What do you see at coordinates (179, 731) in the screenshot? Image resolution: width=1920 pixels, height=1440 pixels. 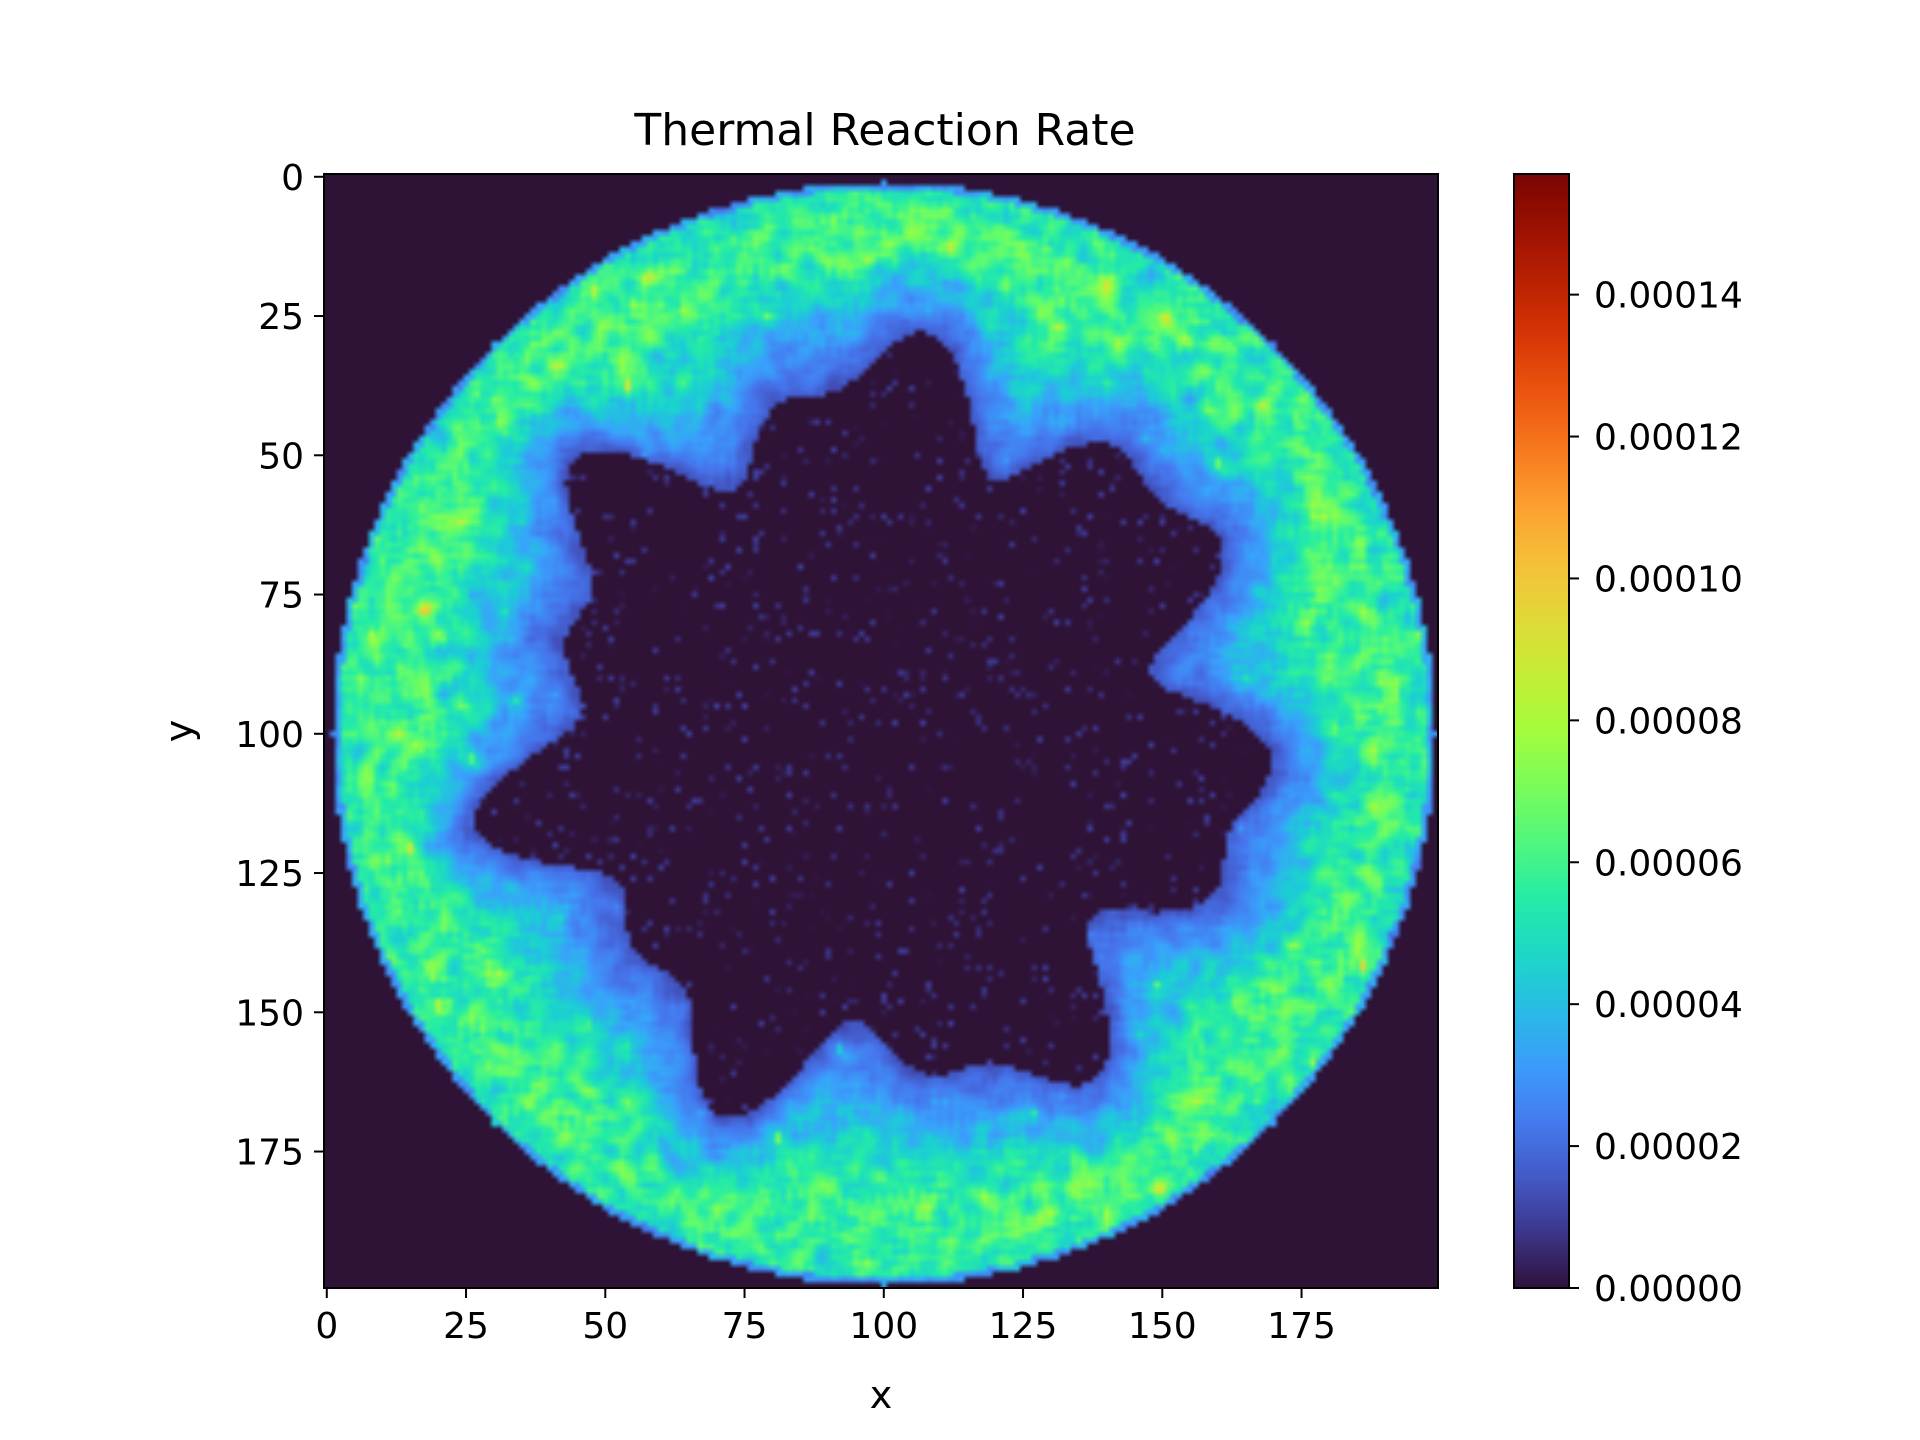 I see `y-axis-label: y` at bounding box center [179, 731].